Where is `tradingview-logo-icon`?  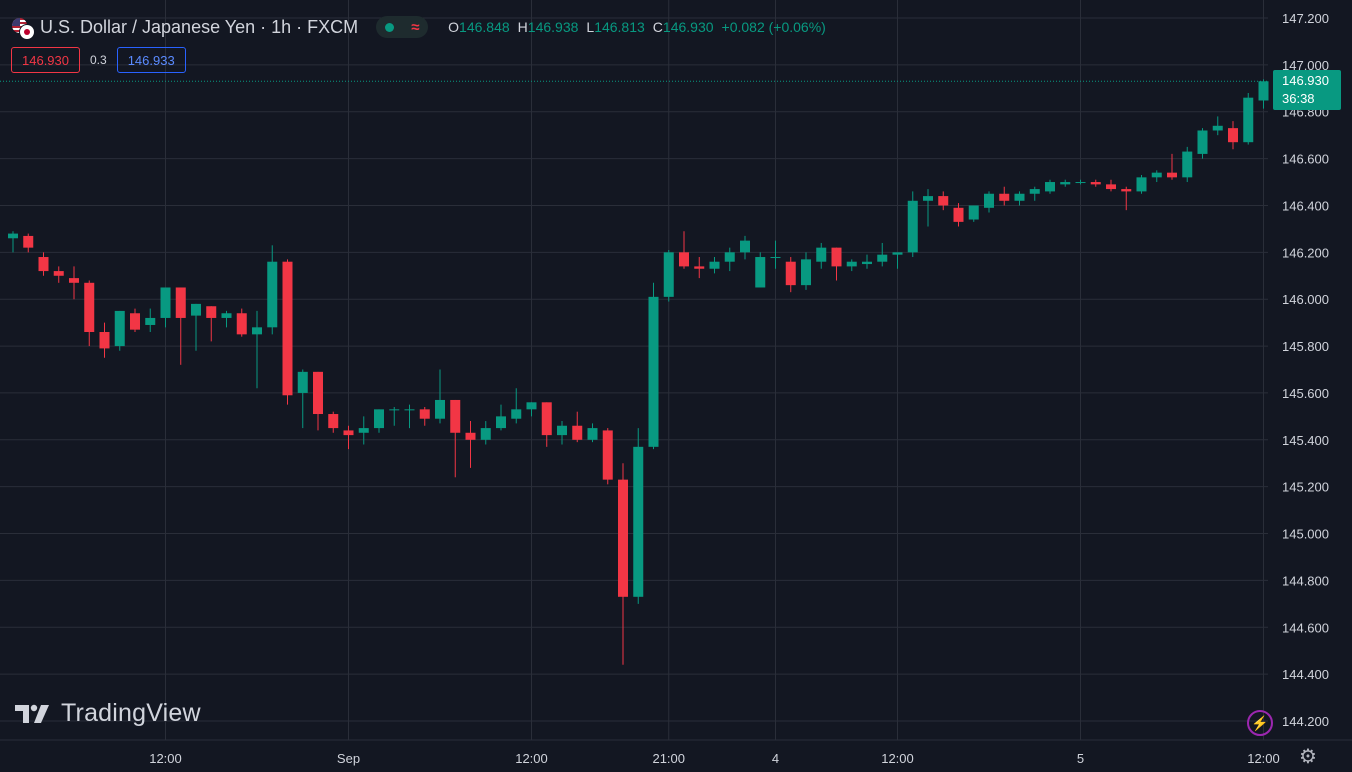 tradingview-logo-icon is located at coordinates (32, 713).